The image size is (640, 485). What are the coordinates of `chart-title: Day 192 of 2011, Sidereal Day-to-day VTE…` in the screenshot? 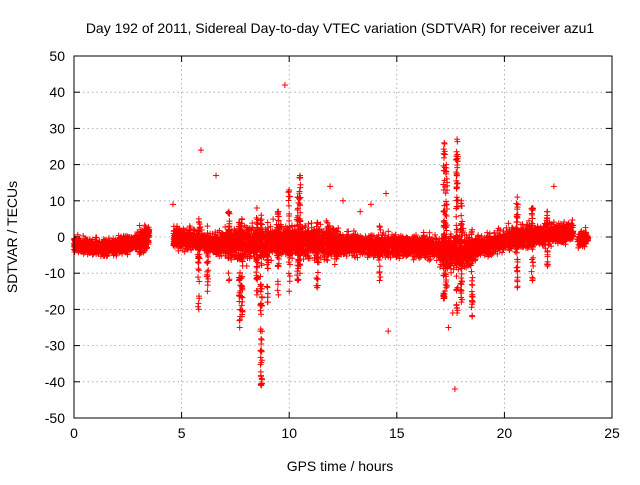 It's located at (340, 28).